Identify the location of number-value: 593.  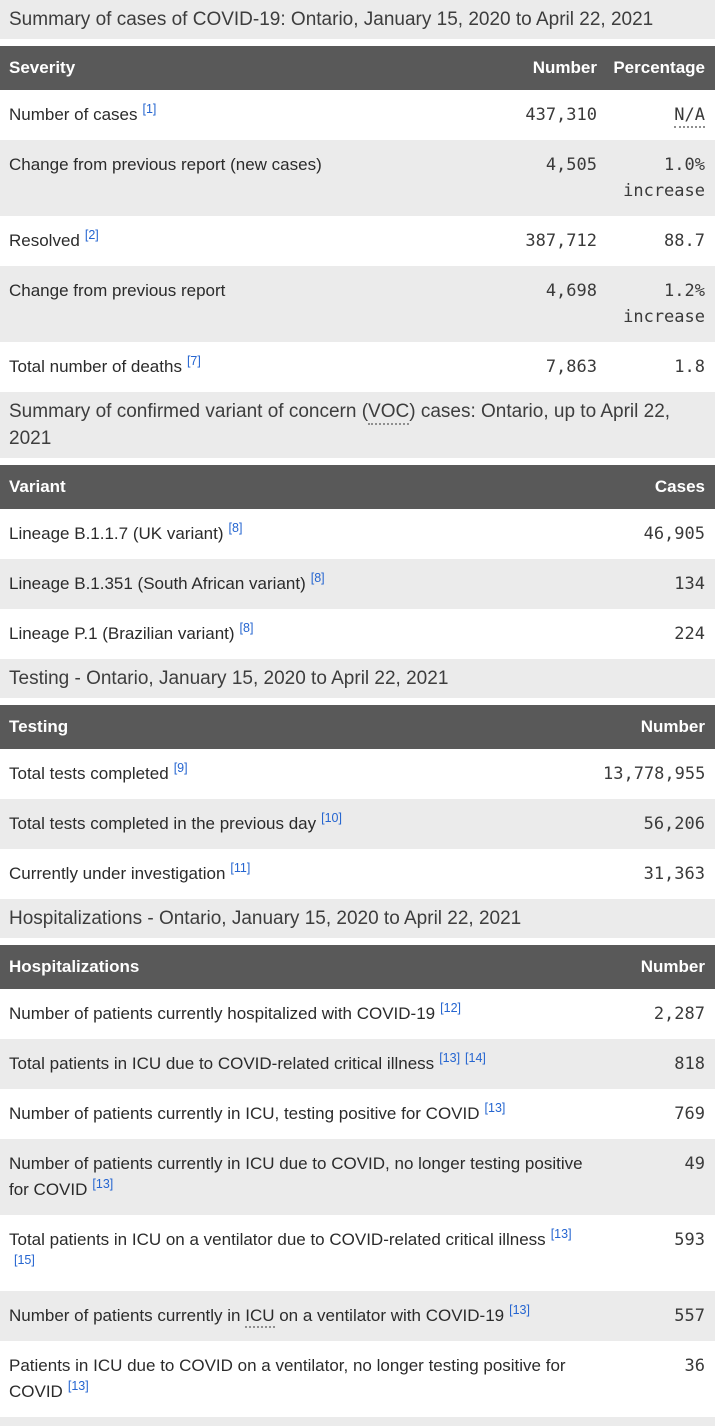
(689, 1240).